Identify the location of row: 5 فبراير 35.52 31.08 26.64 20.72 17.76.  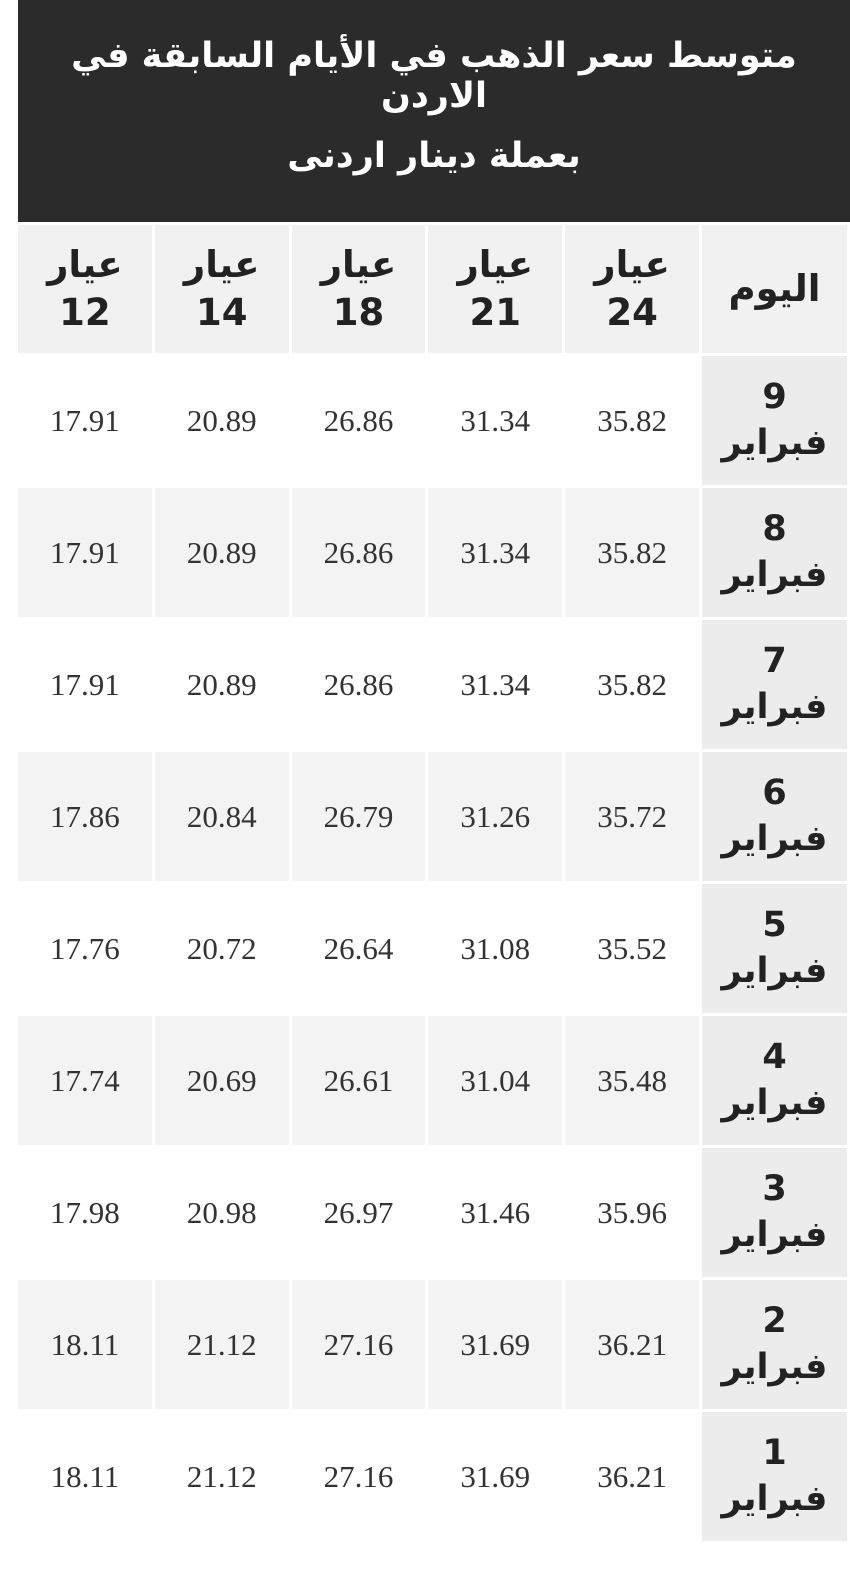
(432, 948).